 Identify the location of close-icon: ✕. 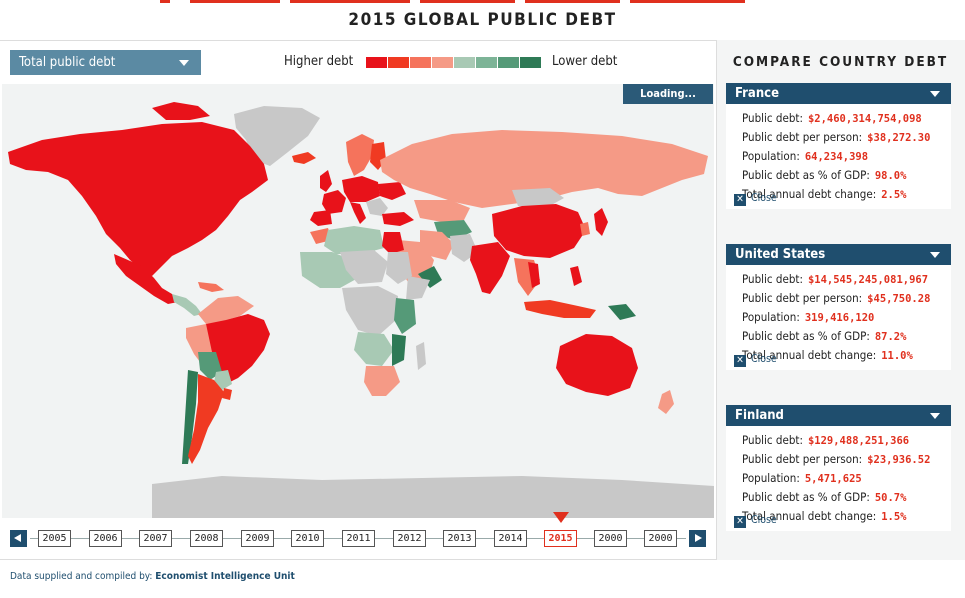
(740, 200).